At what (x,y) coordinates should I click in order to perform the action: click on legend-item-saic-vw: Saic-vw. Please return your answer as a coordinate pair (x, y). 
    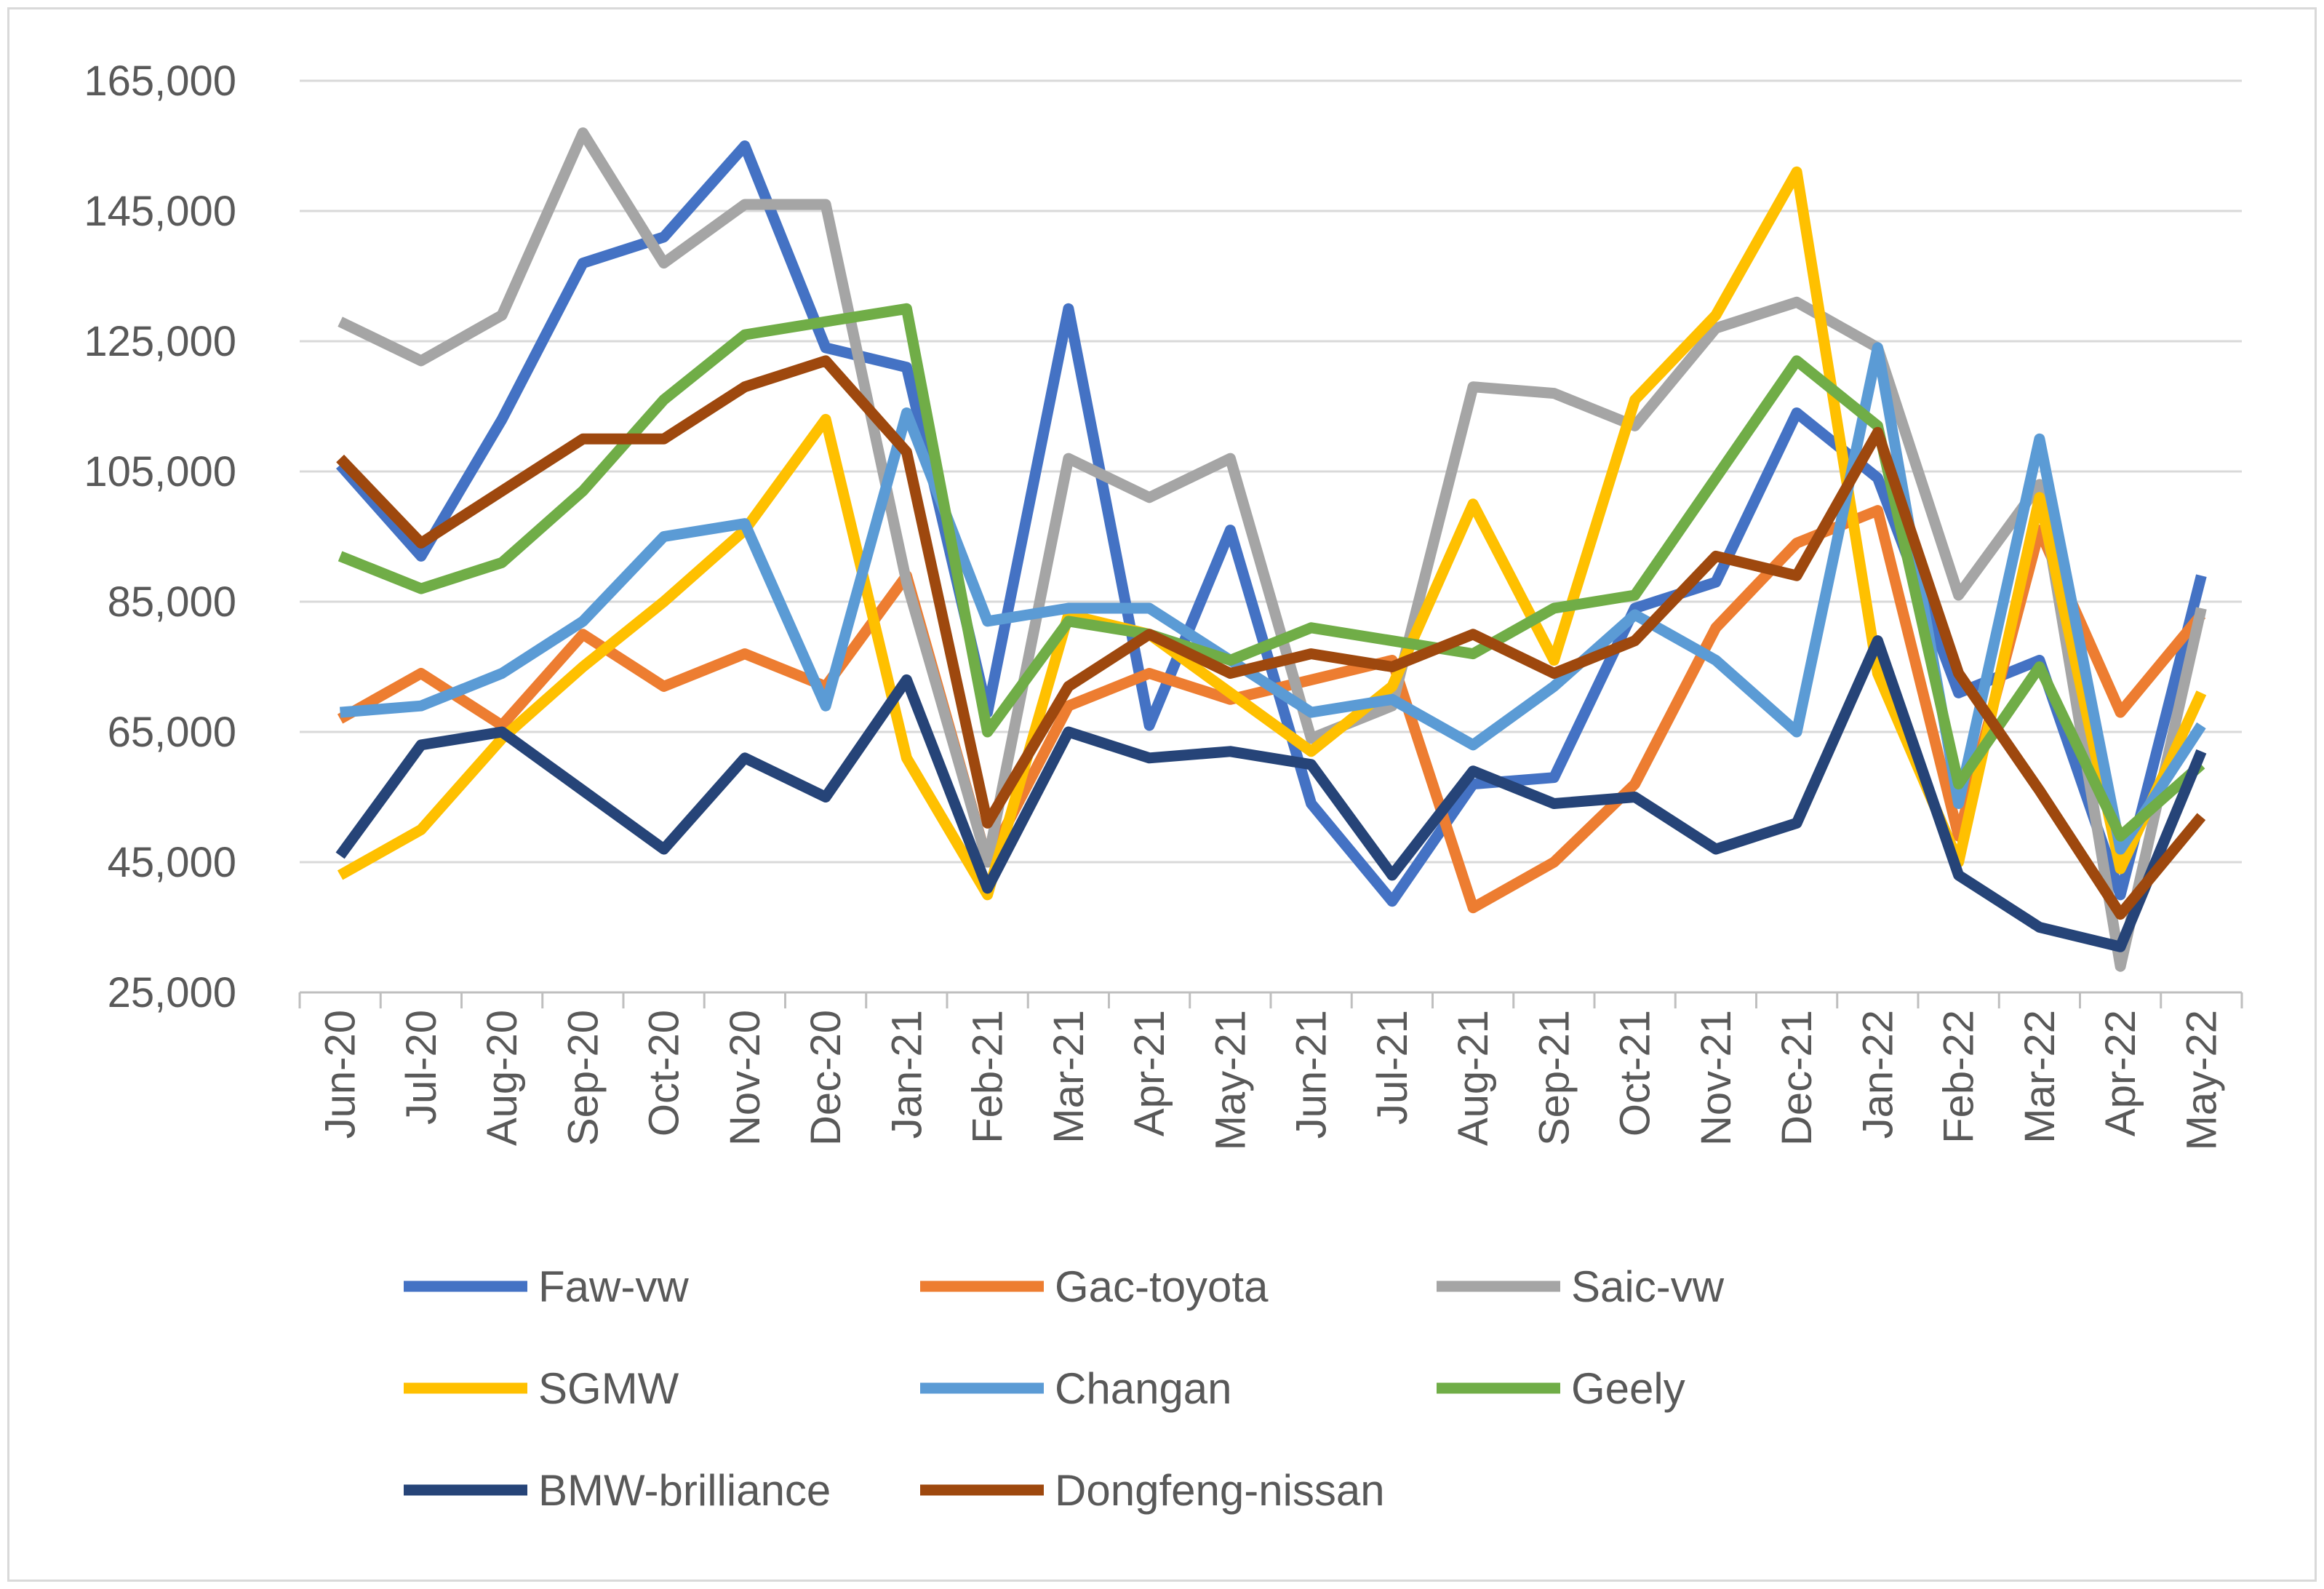
    Looking at the image, I should click on (1581, 1286).